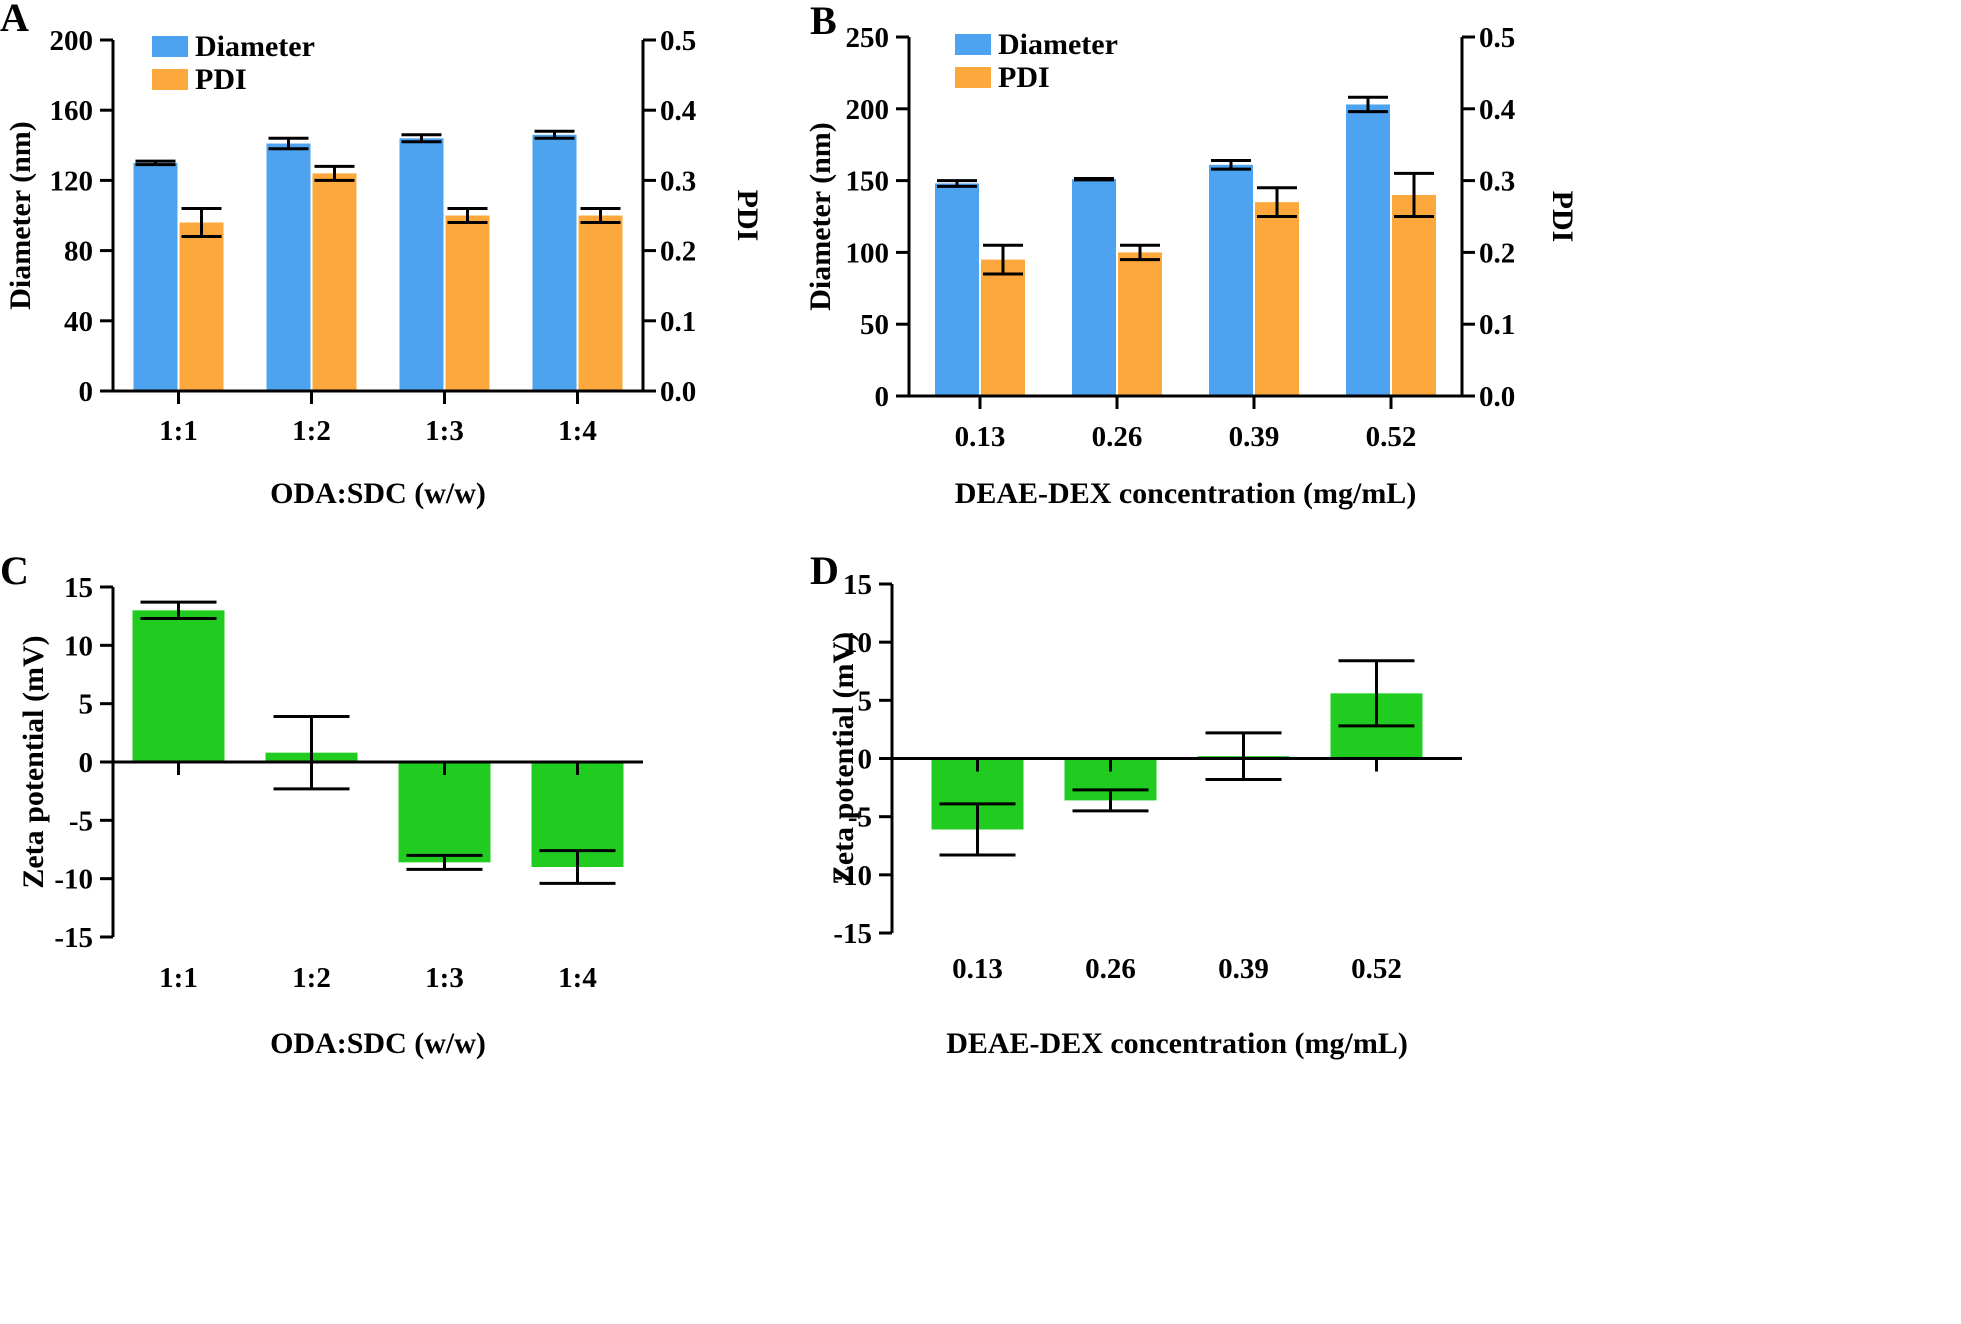 This screenshot has width=1961, height=1324. Describe the element at coordinates (678, 181) in the screenshot. I see `panel-a-ytick-right-label: 0.3` at that location.